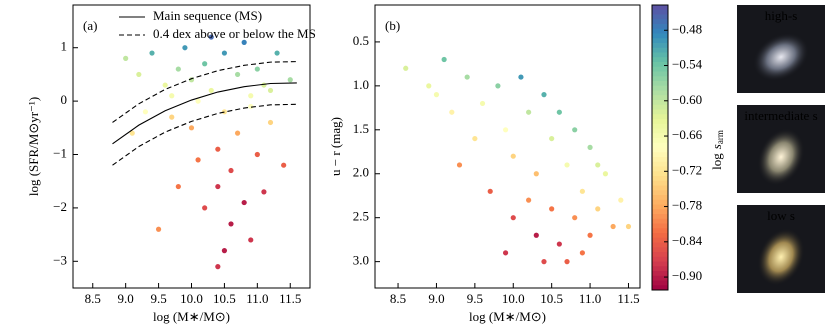 Image resolution: width=831 pixels, height=332 pixels. I want to click on y-axis-label: log (SFR/M⊙yr⁻¹), so click(33, 146).